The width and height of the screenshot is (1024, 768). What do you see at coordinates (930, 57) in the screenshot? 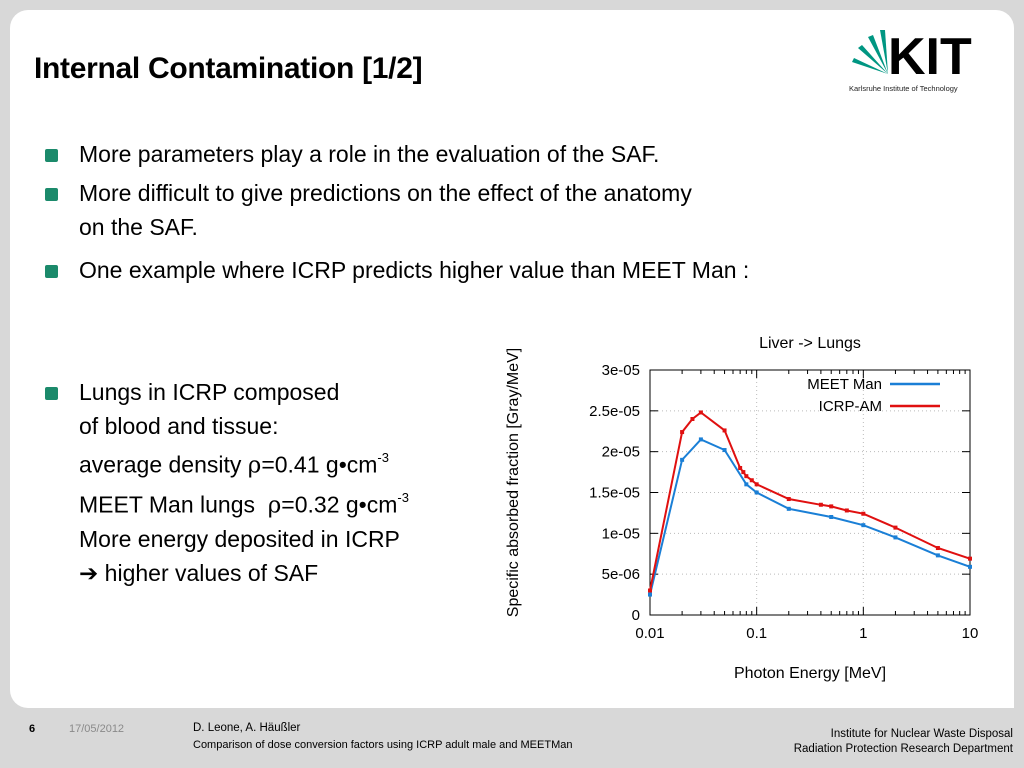
I see `kit-logo-text: KIT` at bounding box center [930, 57].